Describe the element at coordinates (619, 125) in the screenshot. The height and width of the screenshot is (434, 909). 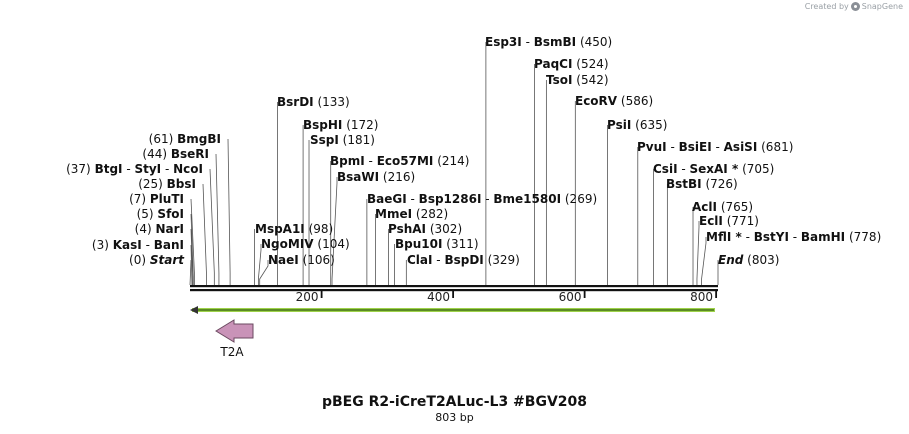
I see `enzyme-name: PsiI` at that location.